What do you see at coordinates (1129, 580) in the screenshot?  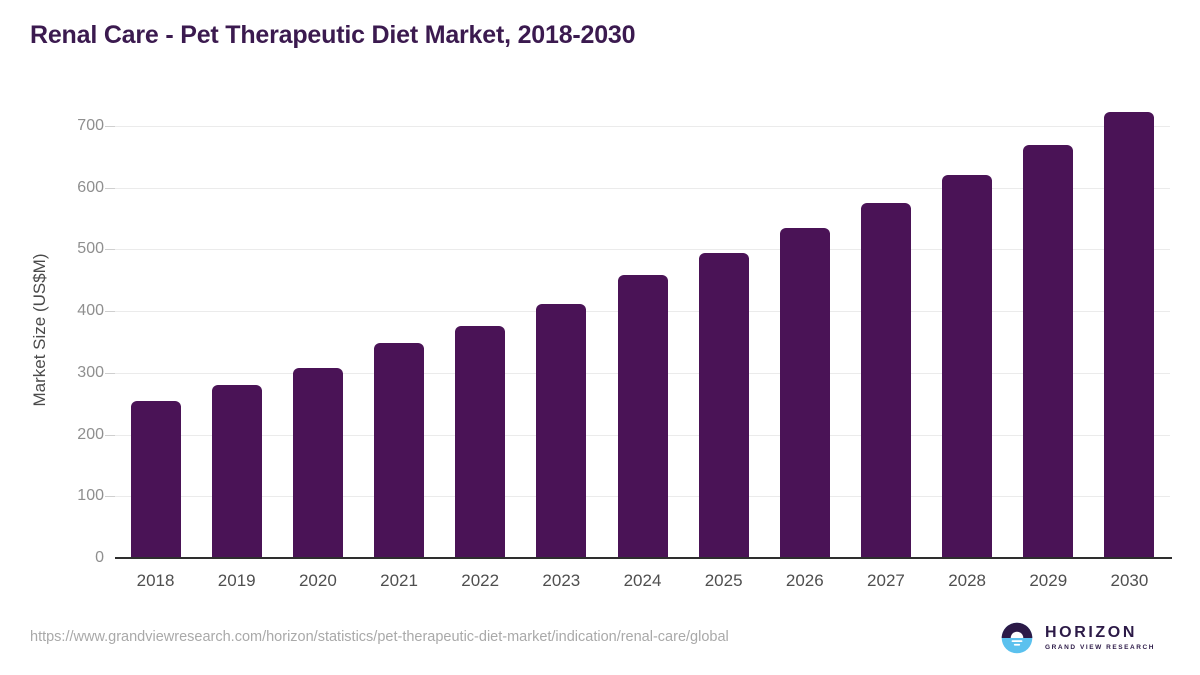 I see `x-tick-label-2030: 2030` at bounding box center [1129, 580].